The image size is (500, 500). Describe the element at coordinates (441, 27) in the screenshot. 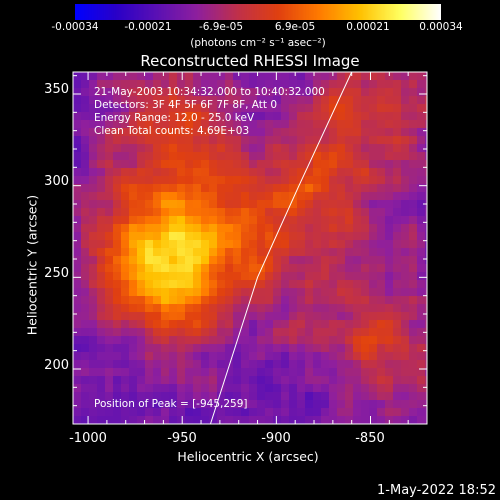

I see `colorbar-tick-label: 0.00034` at that location.